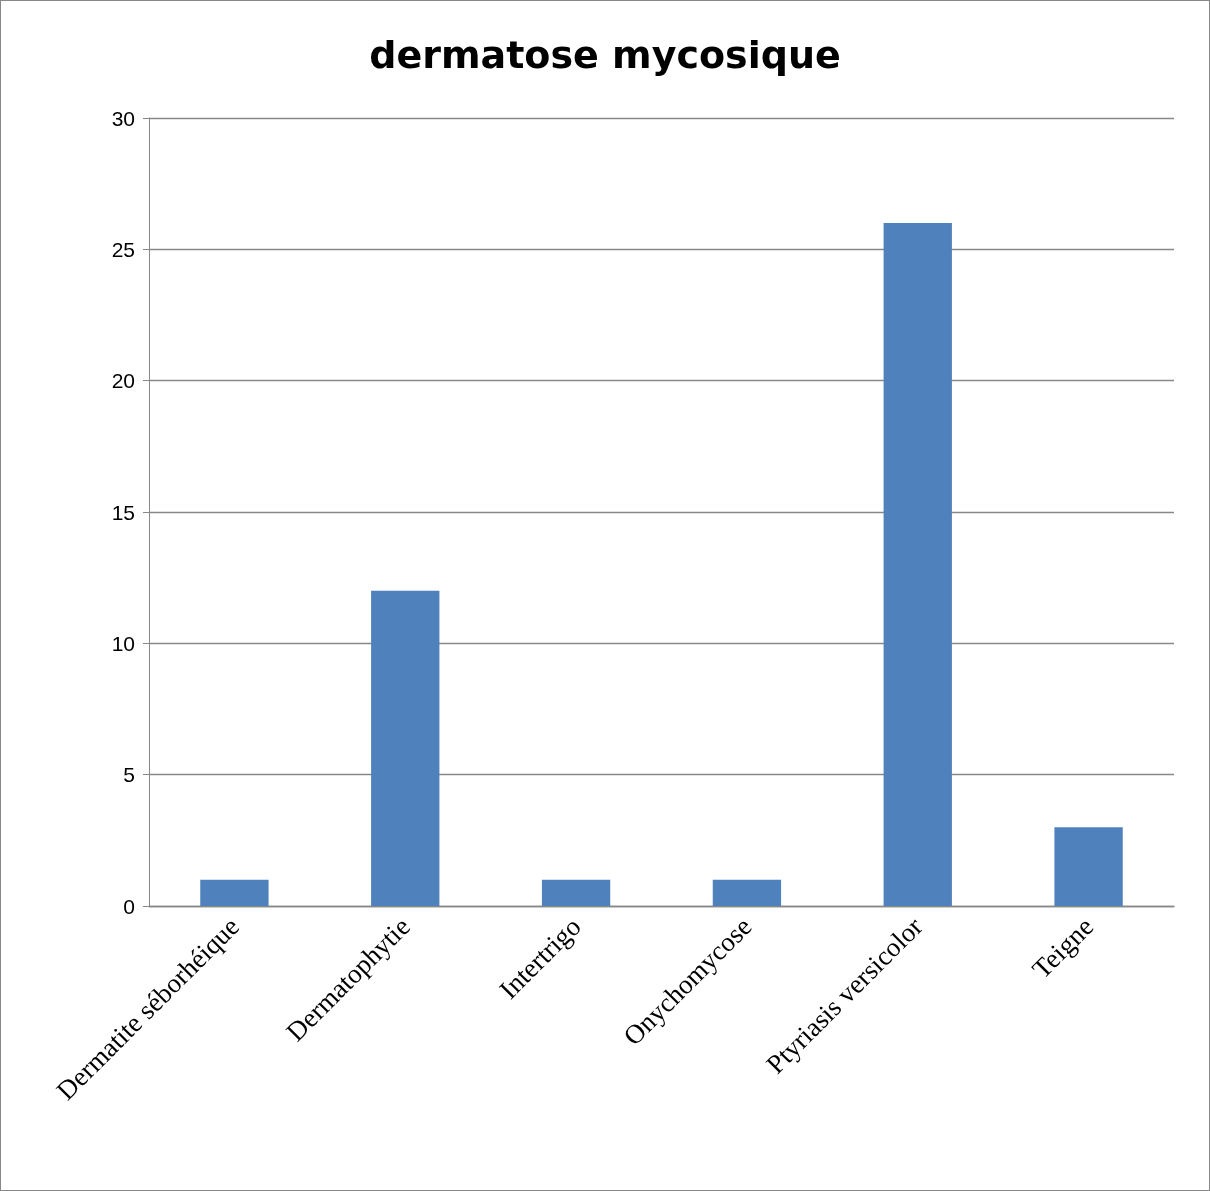  I want to click on y-tick-label: 5, so click(129, 775).